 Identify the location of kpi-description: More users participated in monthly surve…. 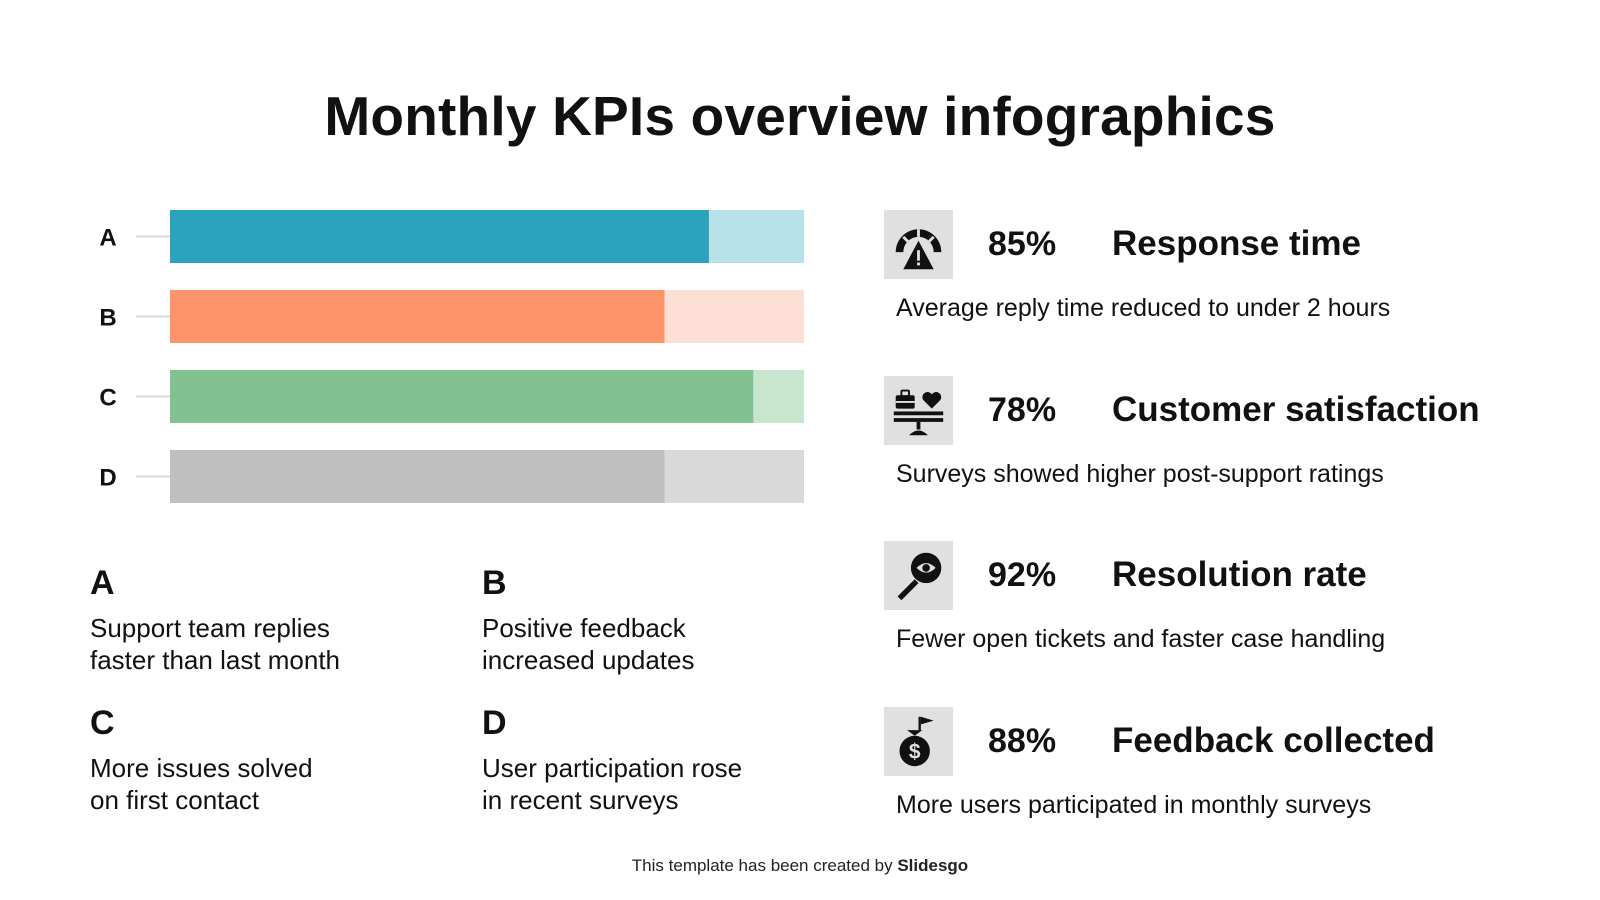
(1134, 805).